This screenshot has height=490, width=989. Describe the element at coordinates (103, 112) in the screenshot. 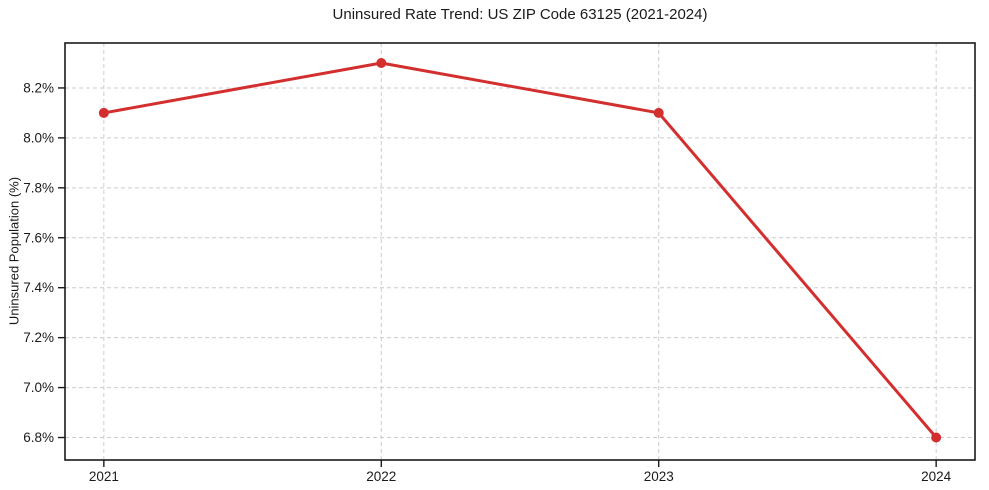

I see `data-point-2021` at that location.